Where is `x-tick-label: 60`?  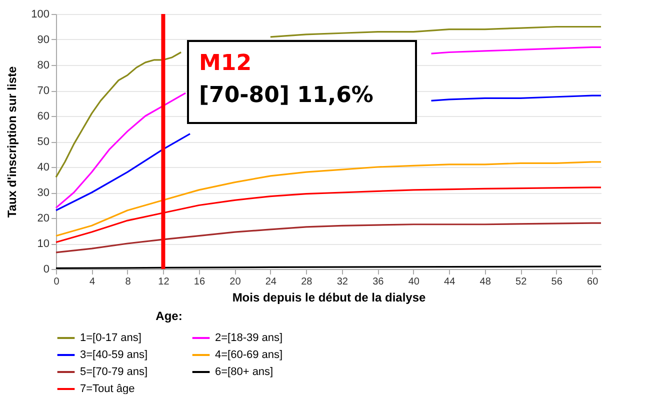 x-tick-label: 60 is located at coordinates (593, 282).